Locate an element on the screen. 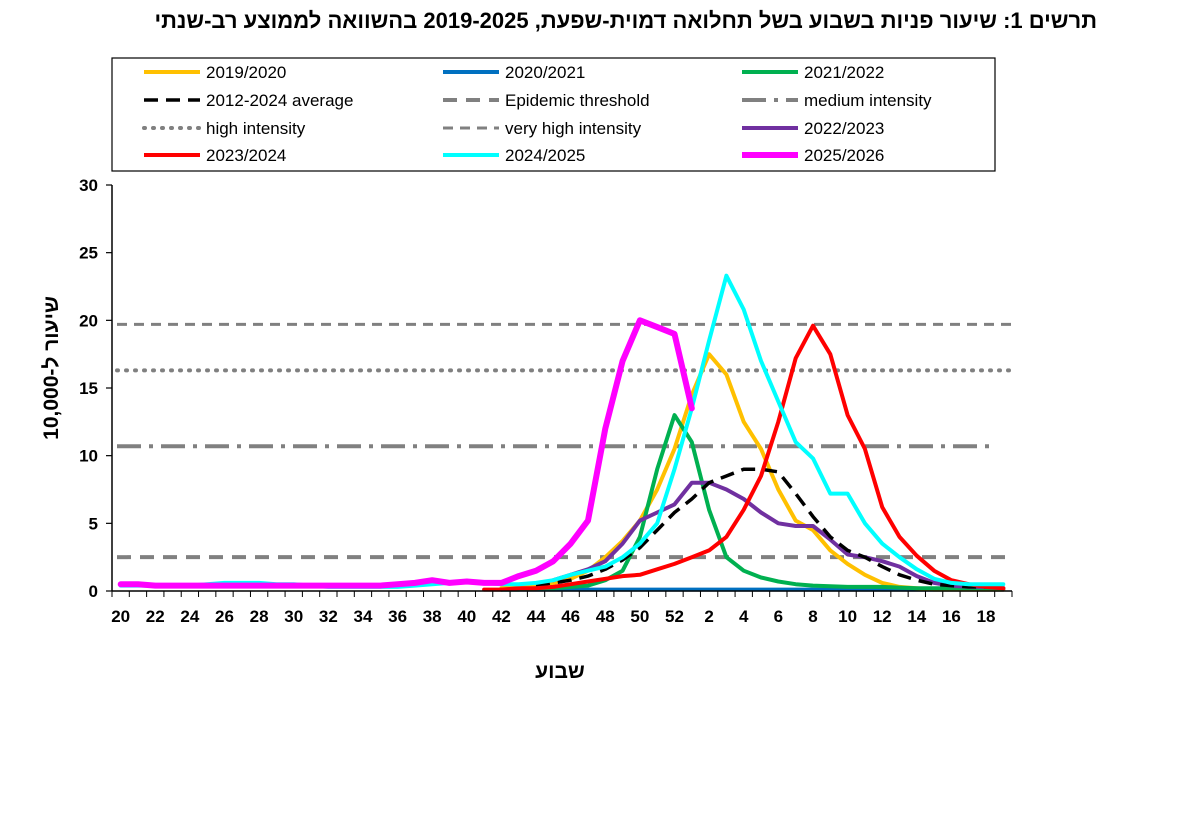  legend-label-2021-2022: 2021/2022 is located at coordinates (844, 72).